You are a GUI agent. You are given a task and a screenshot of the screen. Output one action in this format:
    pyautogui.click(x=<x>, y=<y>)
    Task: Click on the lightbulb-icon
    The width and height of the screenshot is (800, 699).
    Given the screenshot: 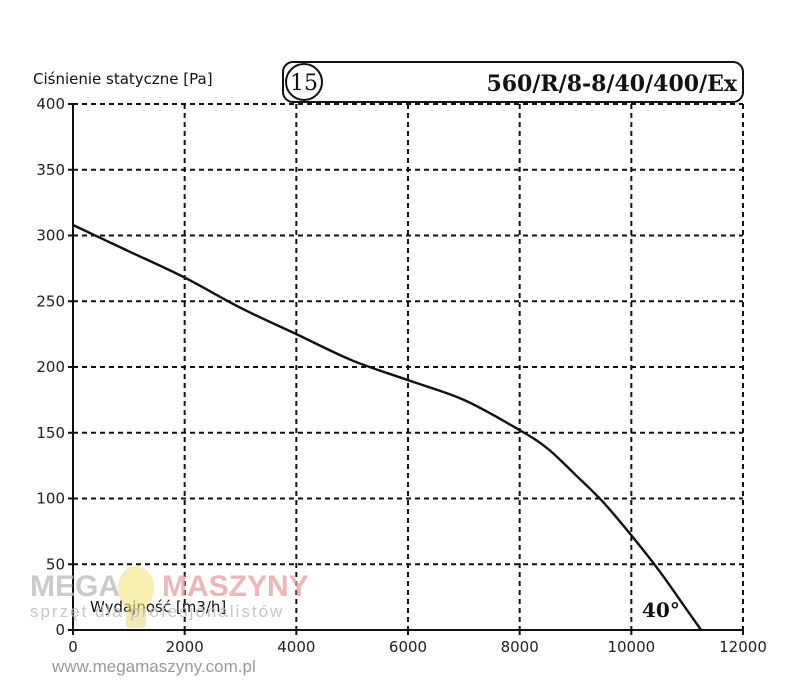 What is the action you would take?
    pyautogui.click(x=136, y=597)
    